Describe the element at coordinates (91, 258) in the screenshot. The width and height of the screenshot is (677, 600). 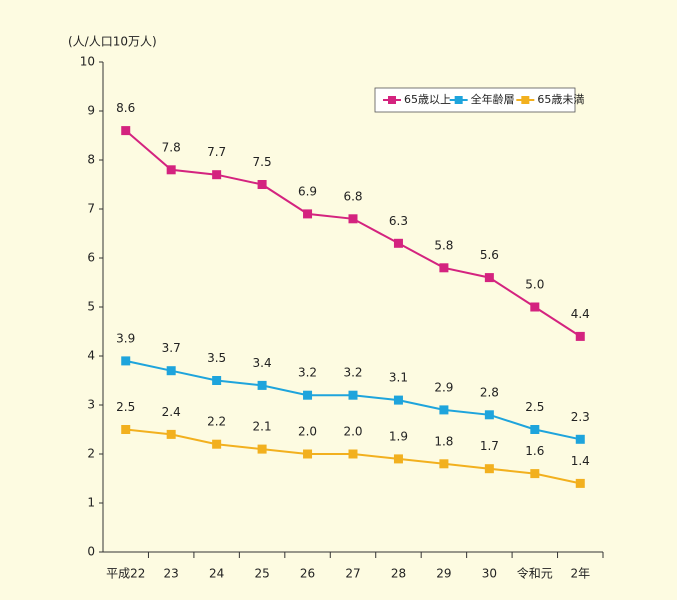
I see `y-tick-label: 6` at that location.